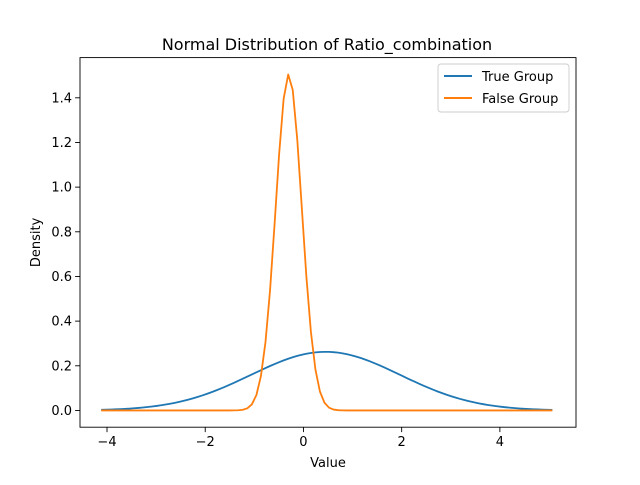 The image size is (640, 485). What do you see at coordinates (205, 442) in the screenshot?
I see `x-tick-label: −2` at bounding box center [205, 442].